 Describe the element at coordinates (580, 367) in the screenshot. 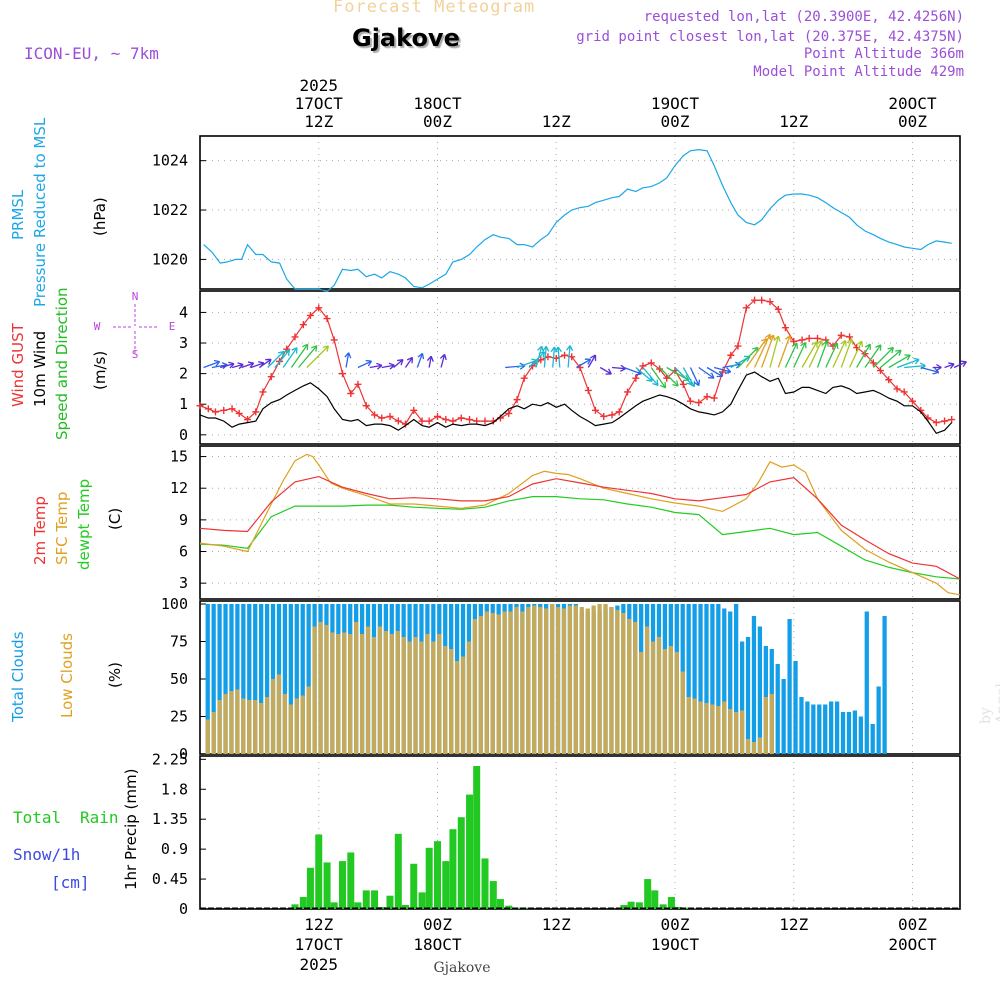

I see `panel-frame` at that location.